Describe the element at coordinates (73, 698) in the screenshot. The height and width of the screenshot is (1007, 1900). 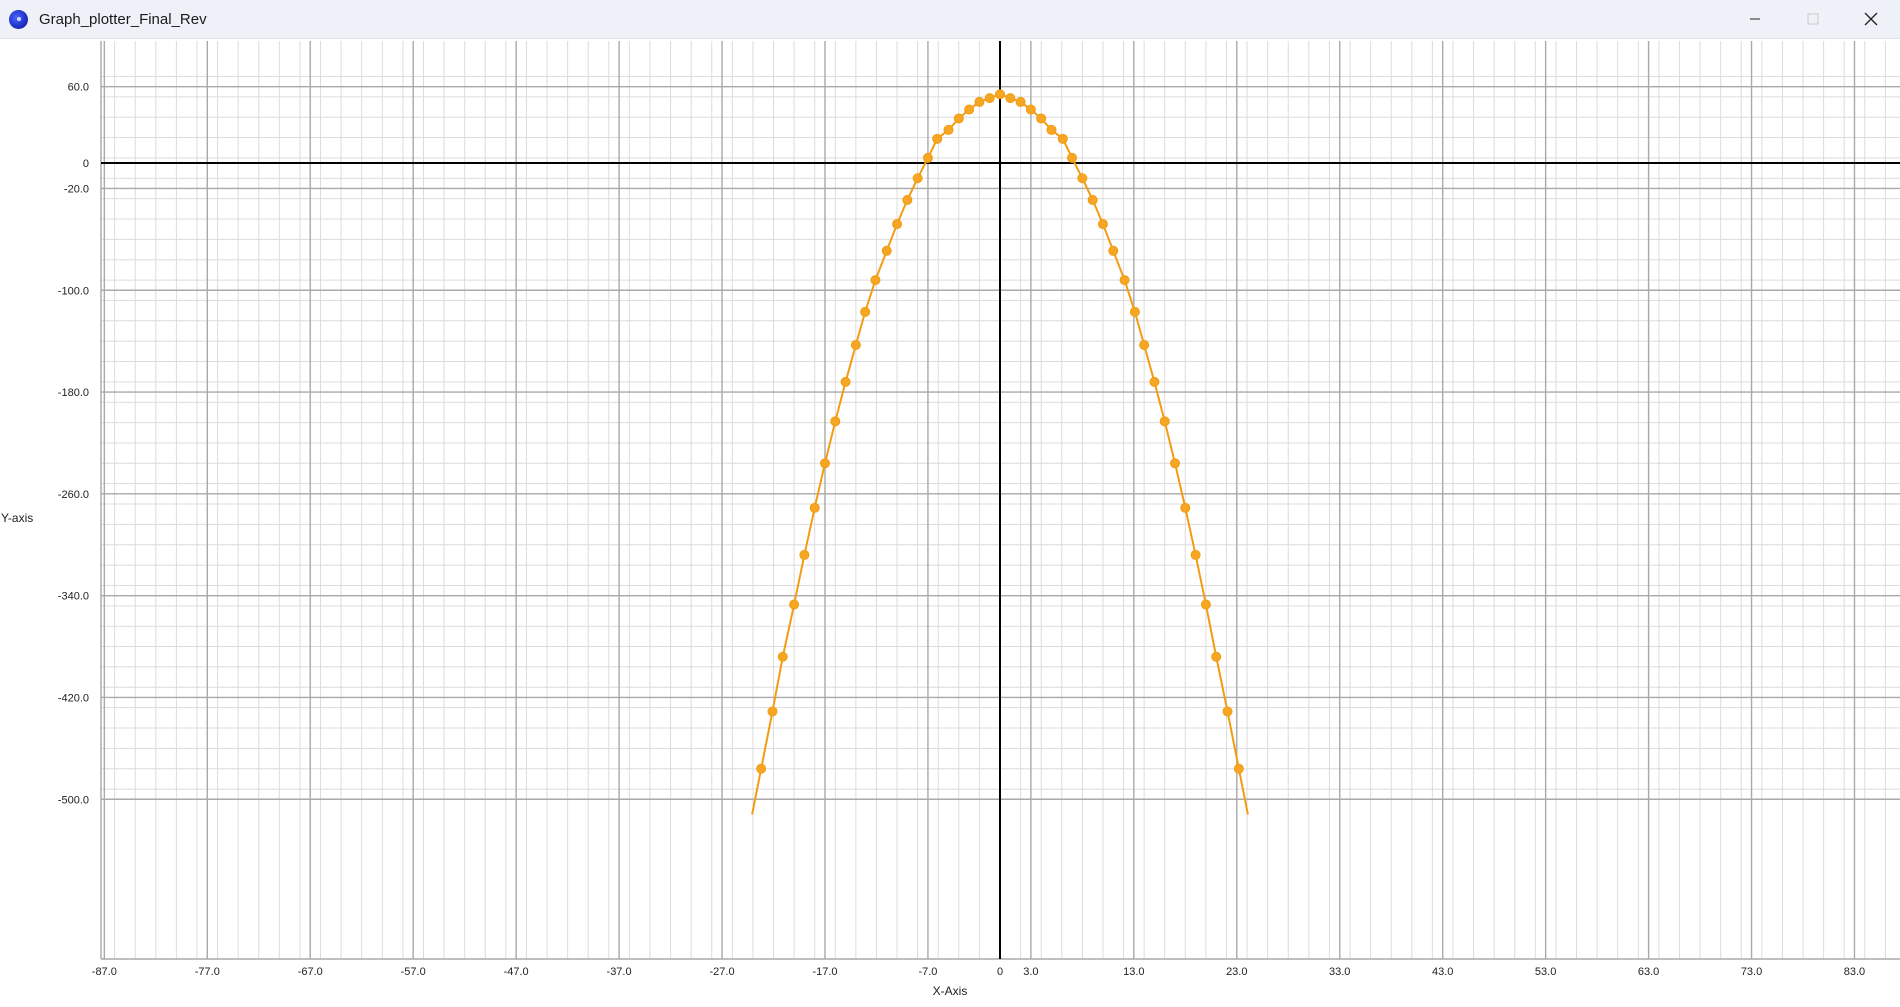
I see `y-tick-label: -420.0` at that location.